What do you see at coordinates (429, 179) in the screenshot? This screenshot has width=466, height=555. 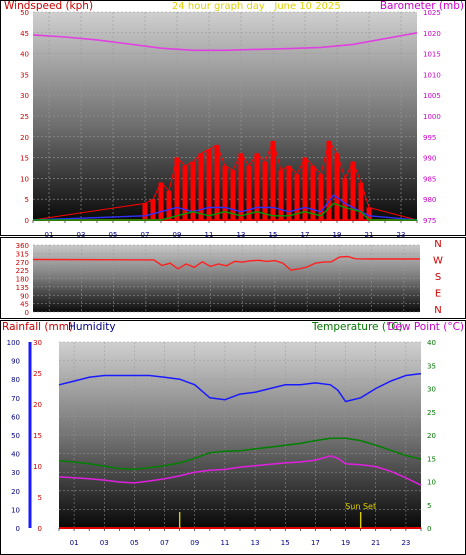 I see `y2-tick-label: 985` at bounding box center [429, 179].